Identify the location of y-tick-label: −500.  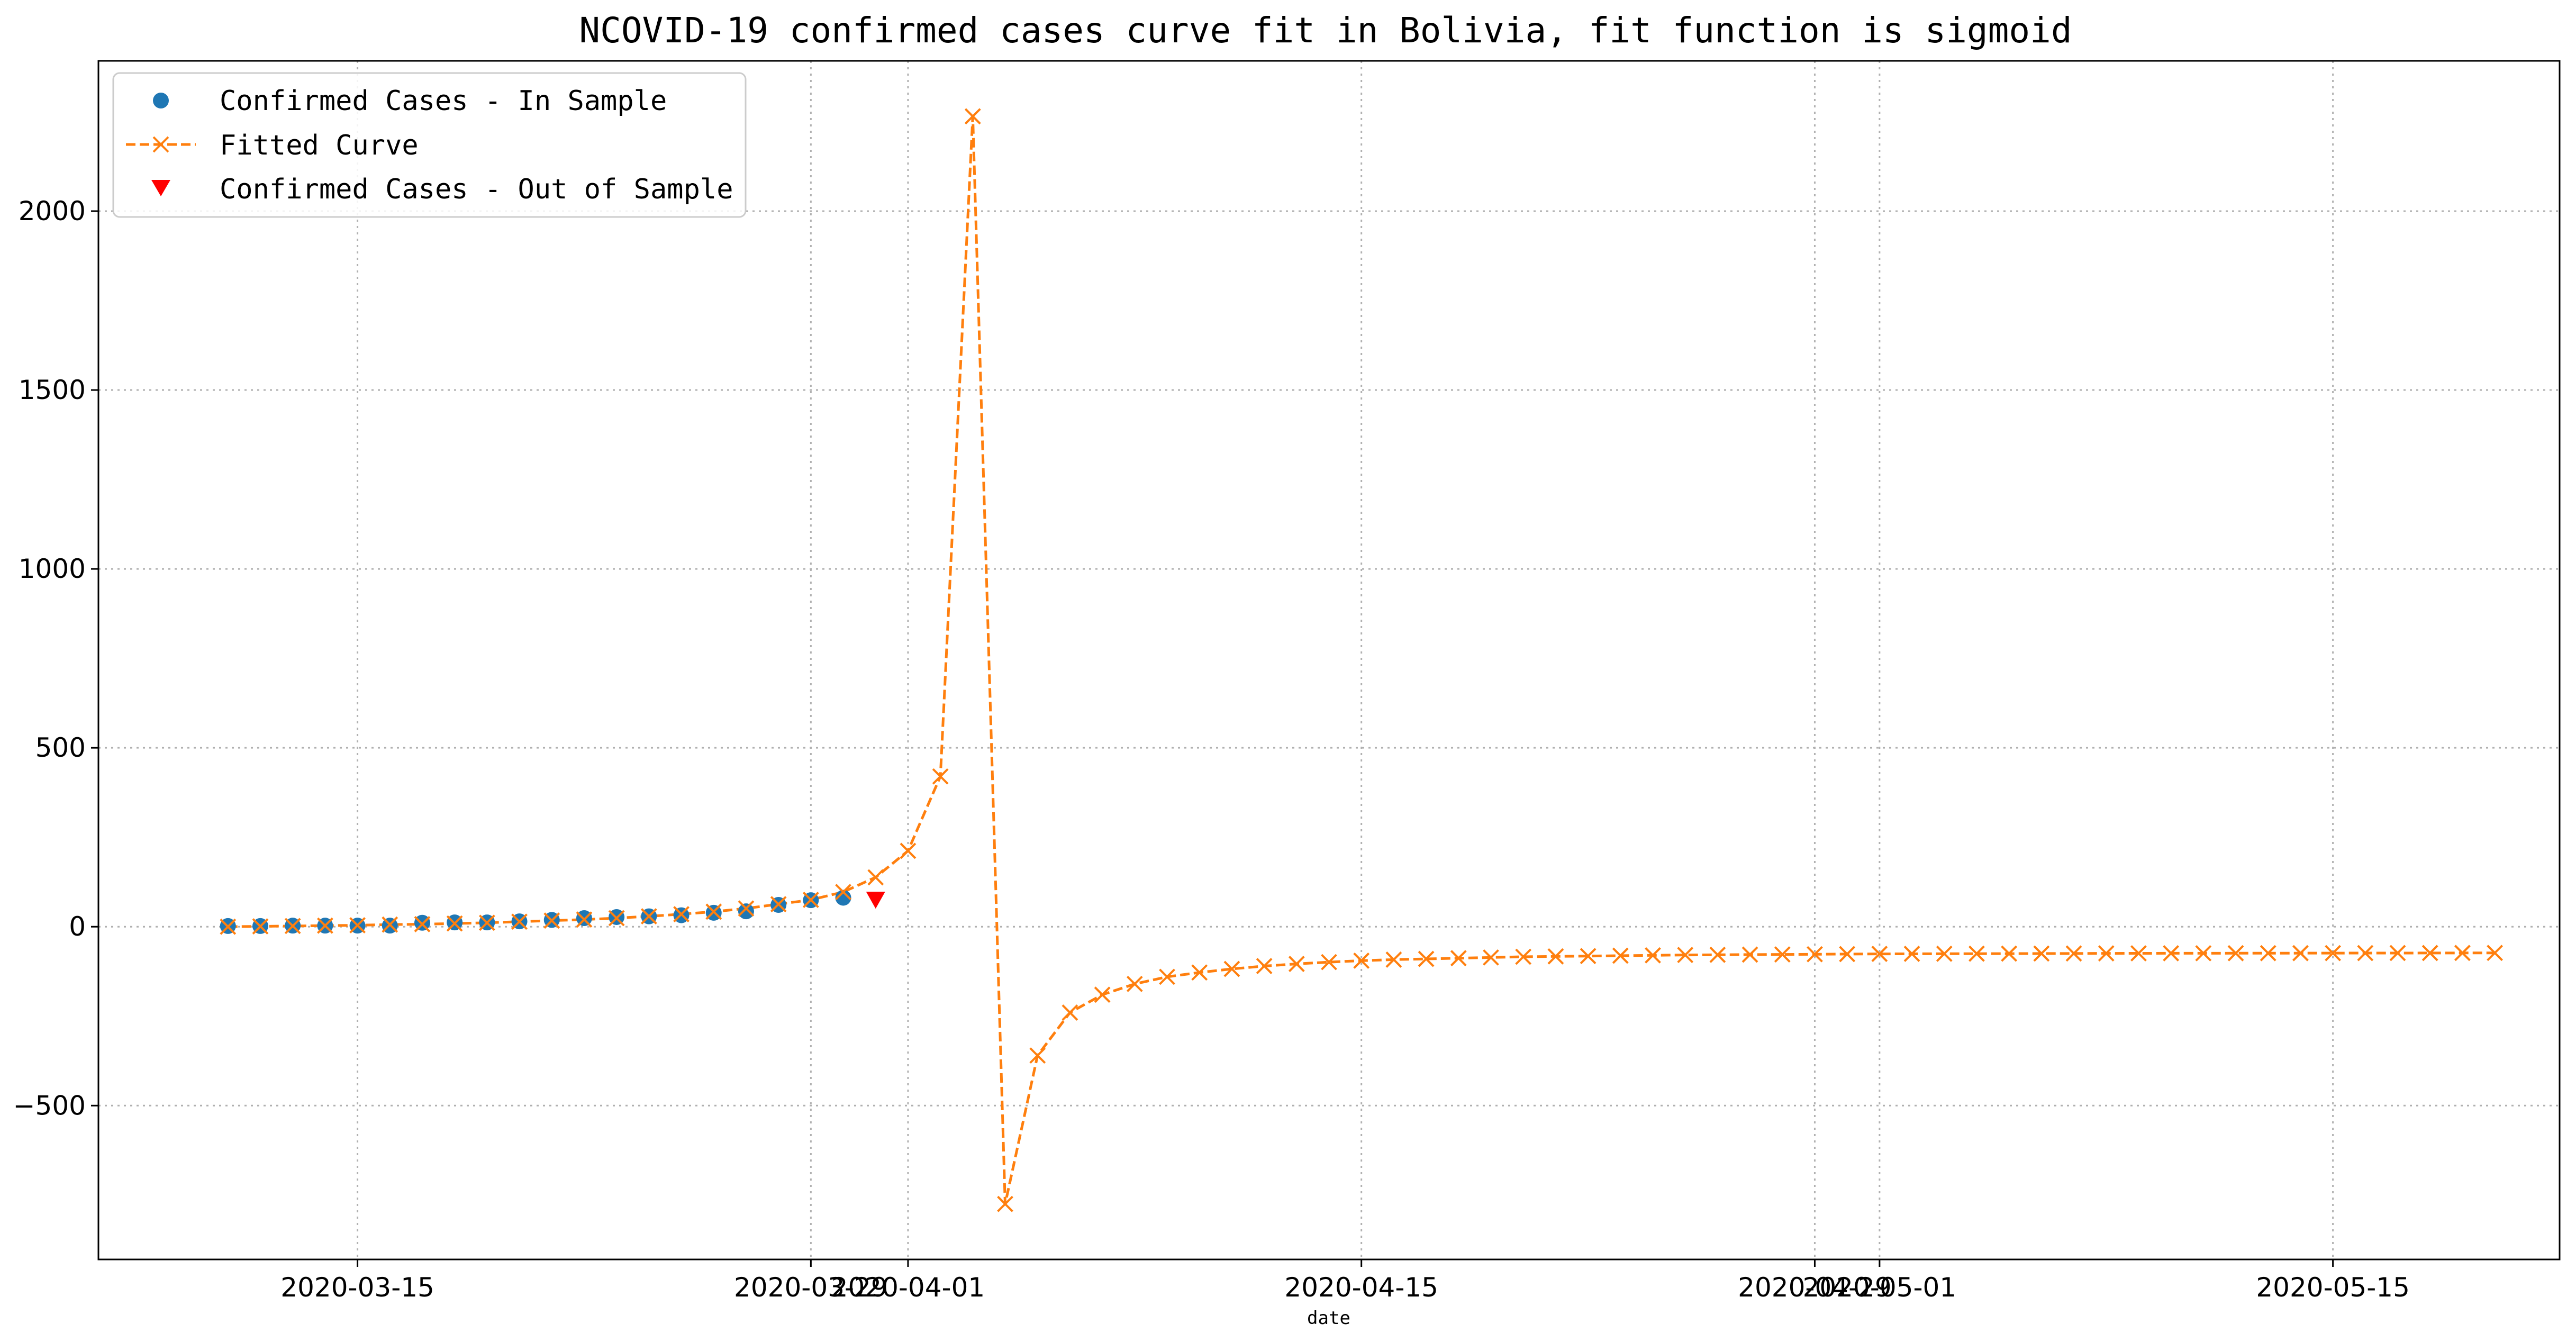
(49, 1105).